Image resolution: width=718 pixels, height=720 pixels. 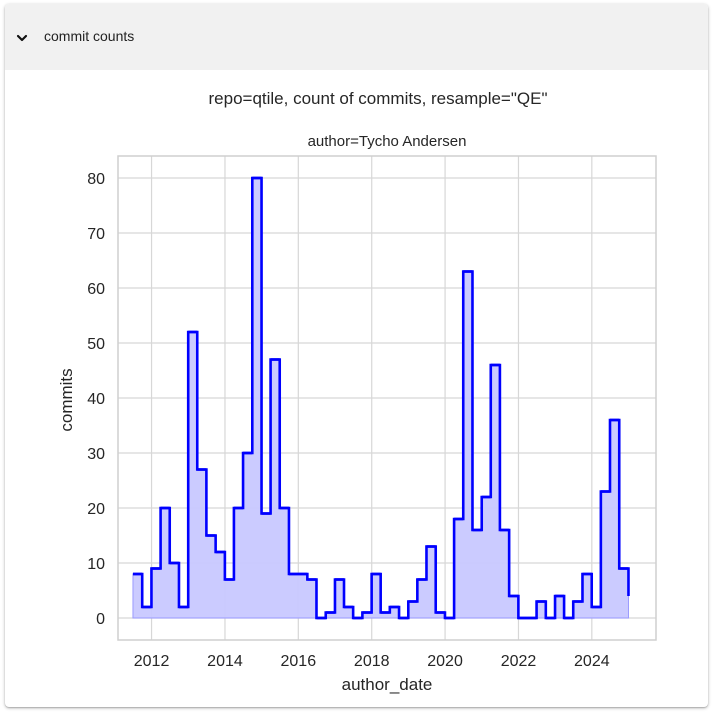 I want to click on y-tick-label: 10, so click(x=96, y=564).